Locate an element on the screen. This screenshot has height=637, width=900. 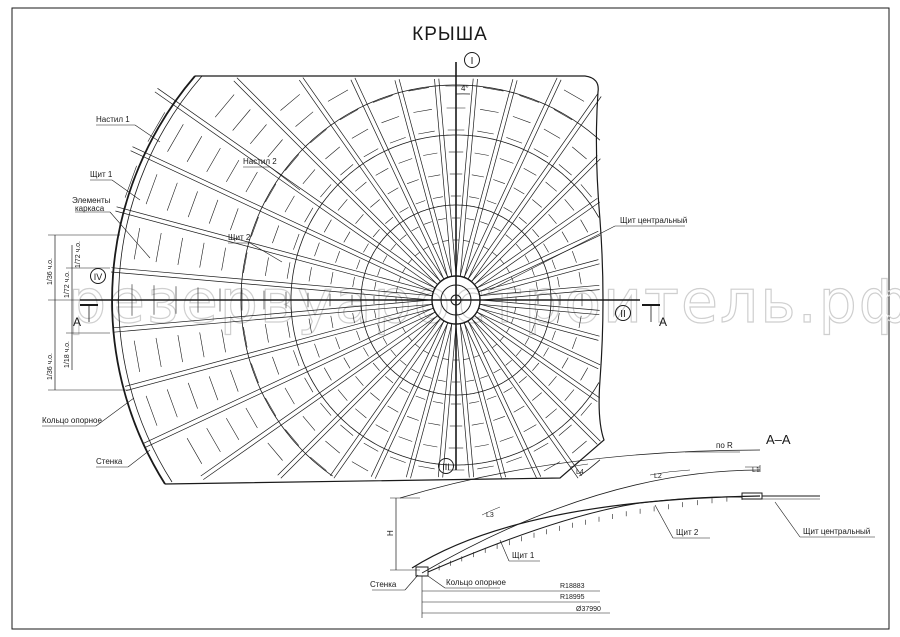
roof-rib-bottom is located at coordinates (585, 534).